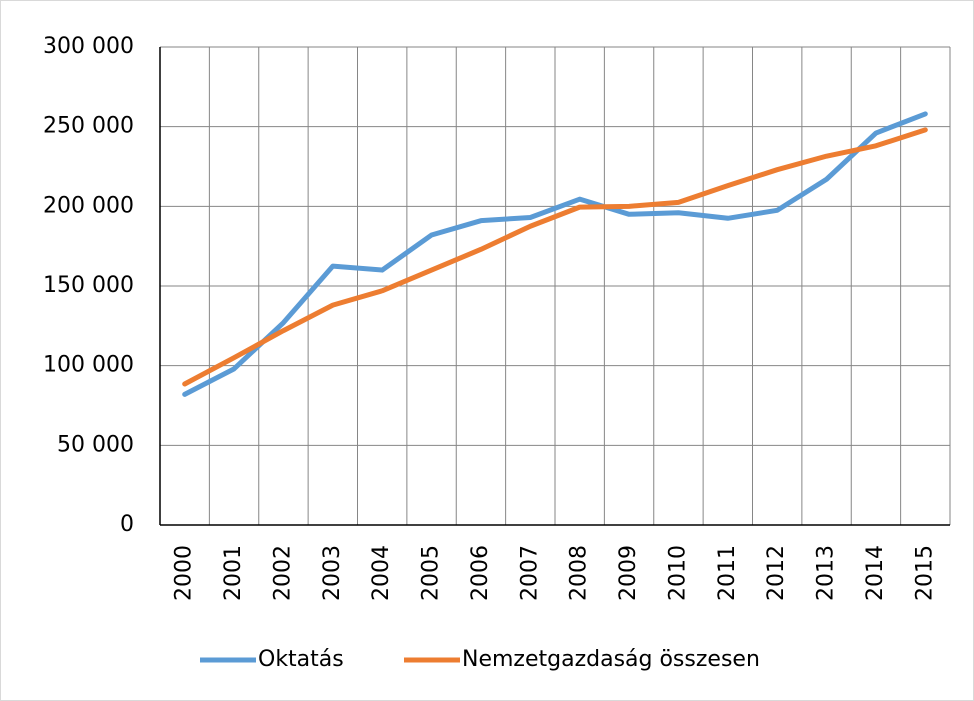  Describe the element at coordinates (233, 573) in the screenshot. I see `x-tick-label: 2001` at that location.